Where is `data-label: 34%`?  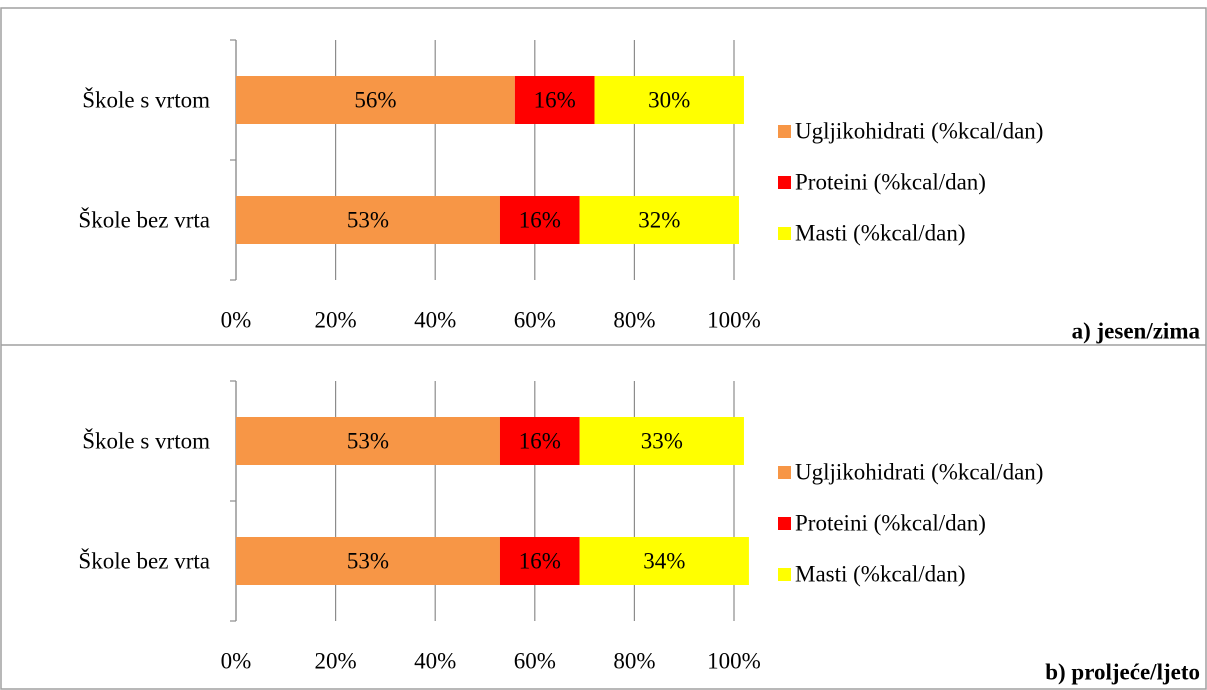
data-label: 34% is located at coordinates (664, 560).